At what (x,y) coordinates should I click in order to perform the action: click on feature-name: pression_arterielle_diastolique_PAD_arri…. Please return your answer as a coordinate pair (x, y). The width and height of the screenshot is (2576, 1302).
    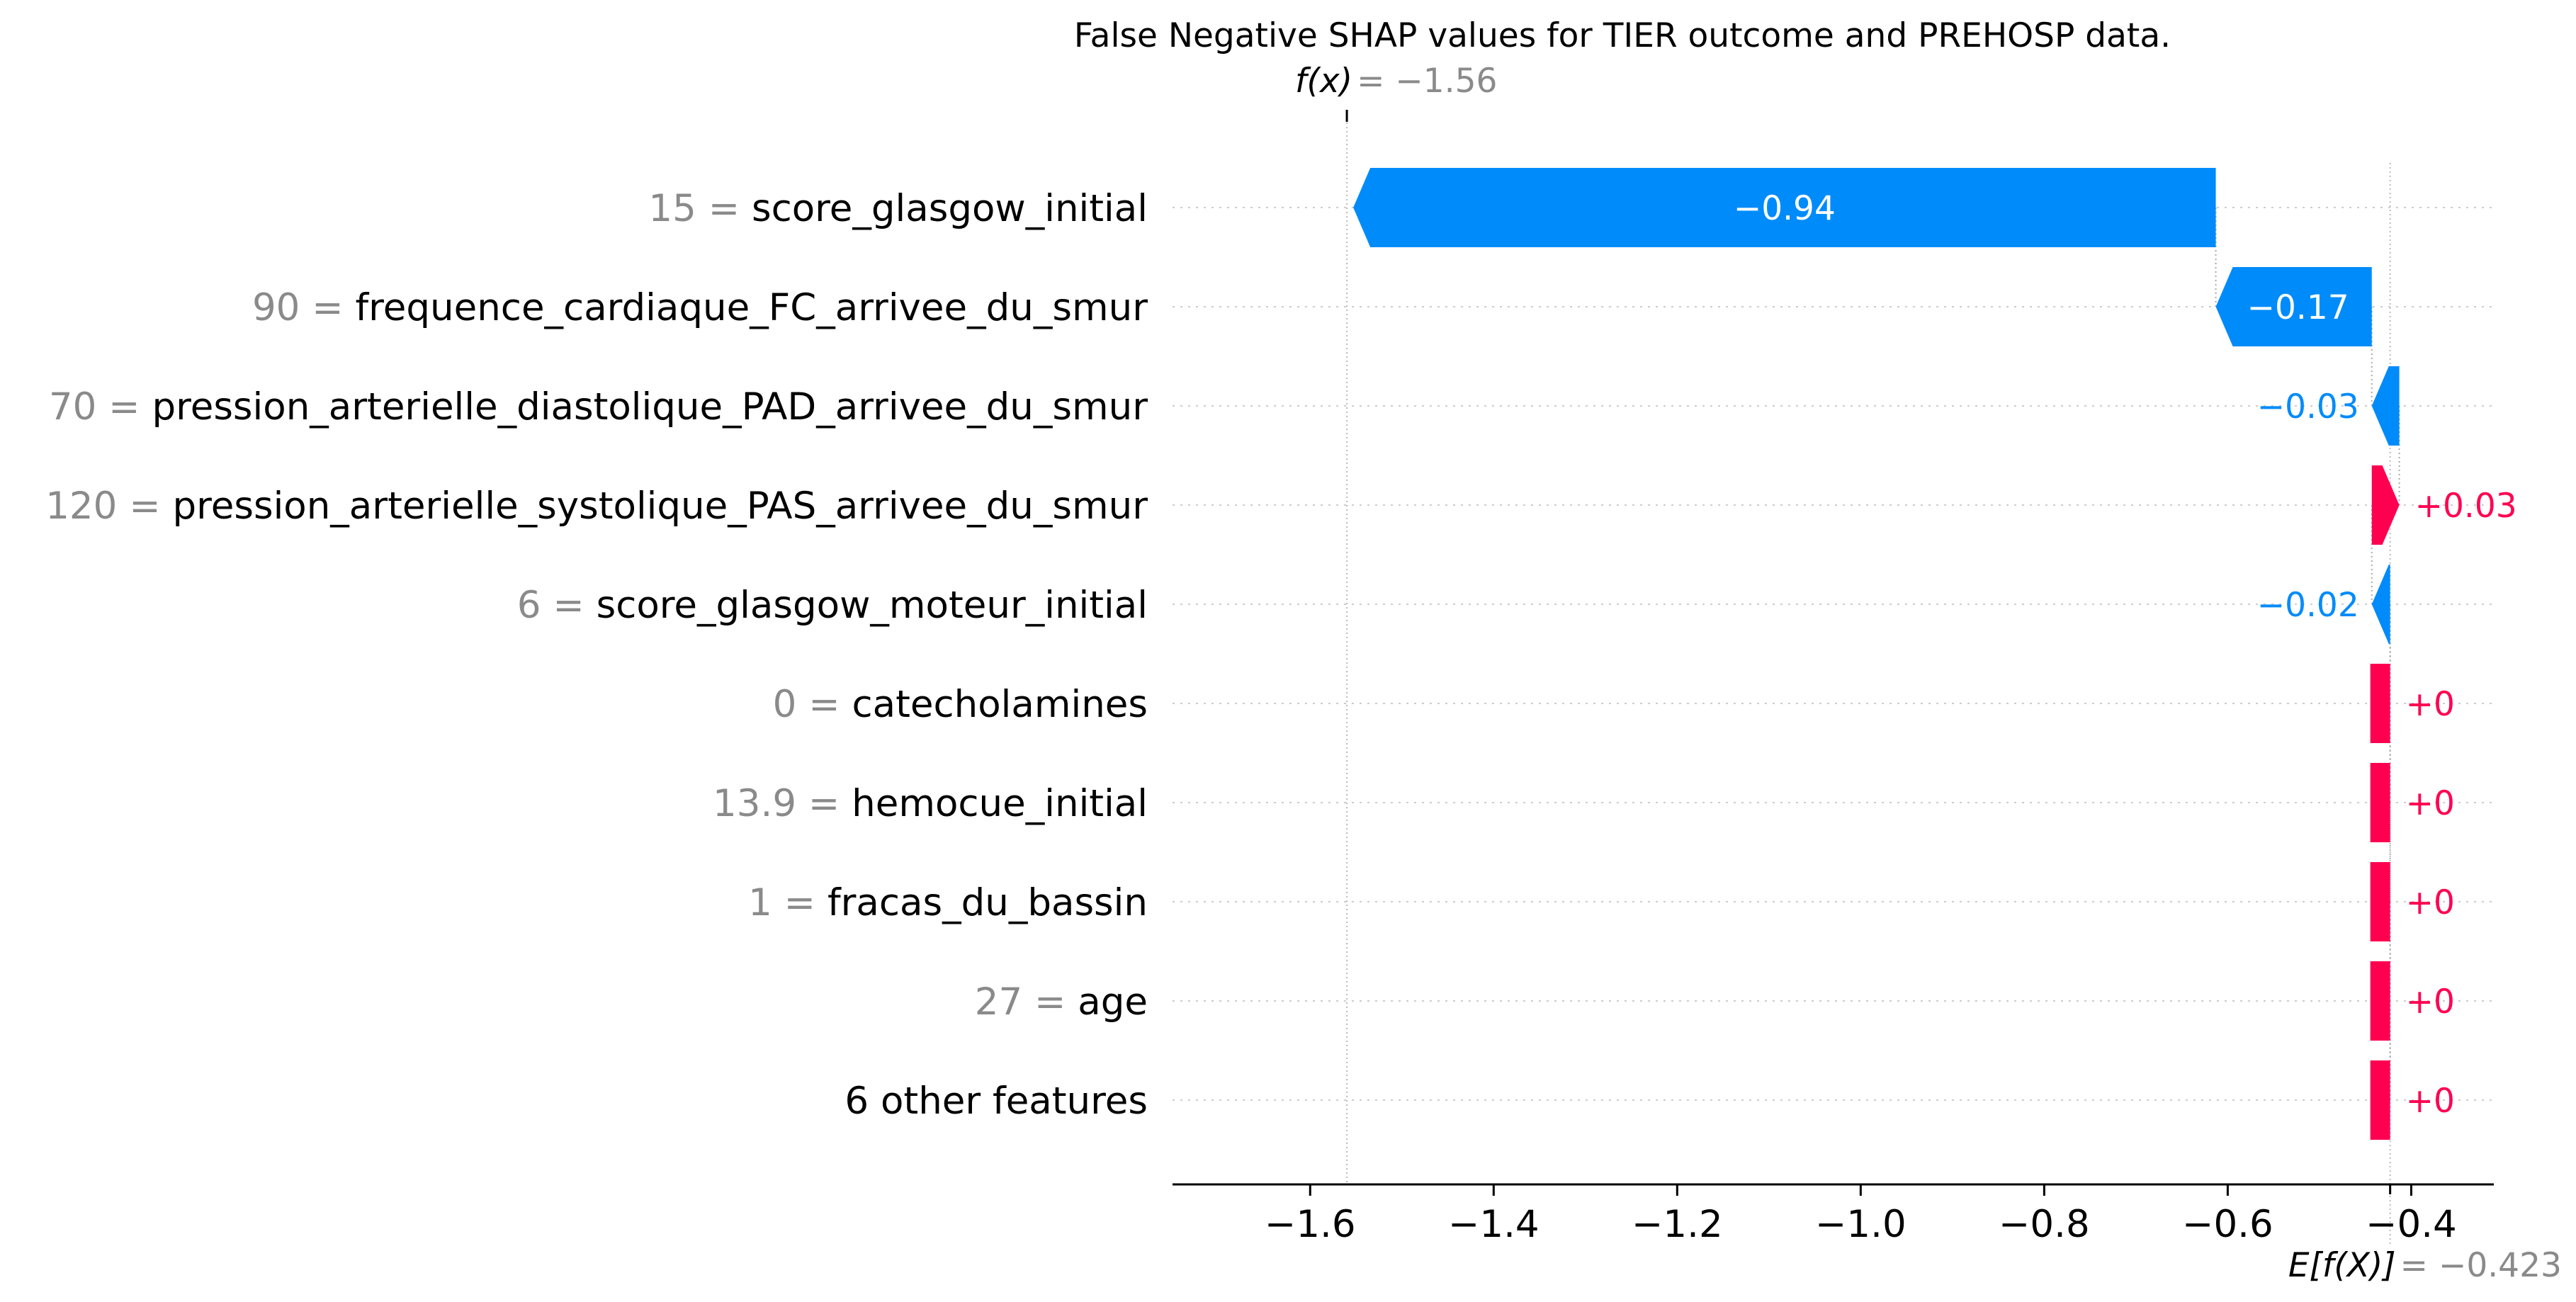
    Looking at the image, I should click on (650, 407).